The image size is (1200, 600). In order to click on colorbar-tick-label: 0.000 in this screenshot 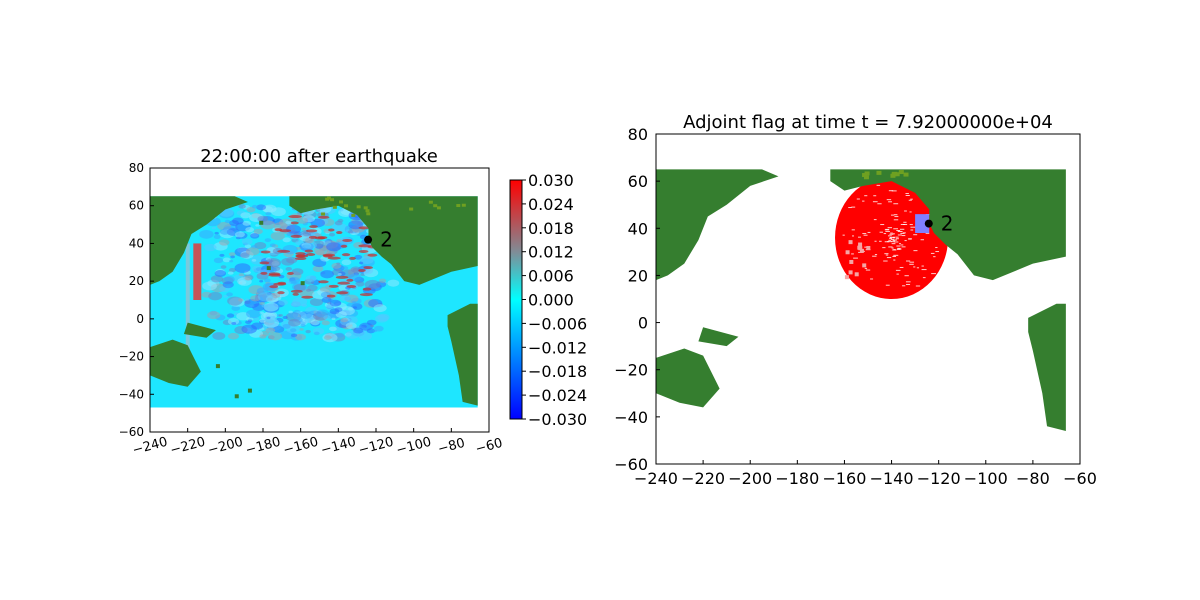, I will do `click(551, 300)`.